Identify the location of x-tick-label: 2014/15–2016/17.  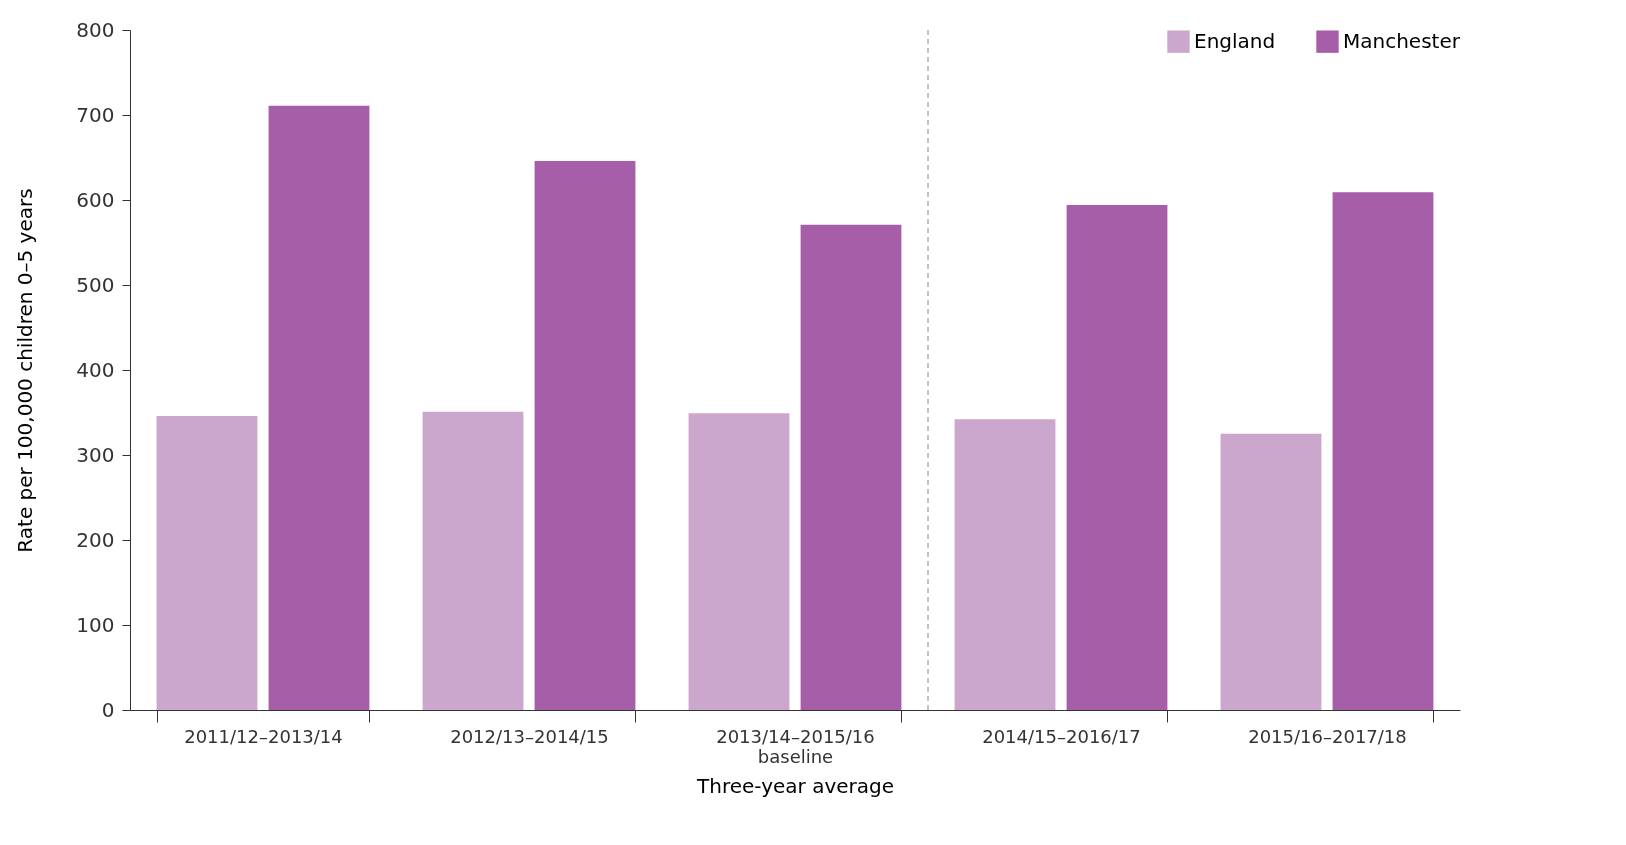
(1061, 736).